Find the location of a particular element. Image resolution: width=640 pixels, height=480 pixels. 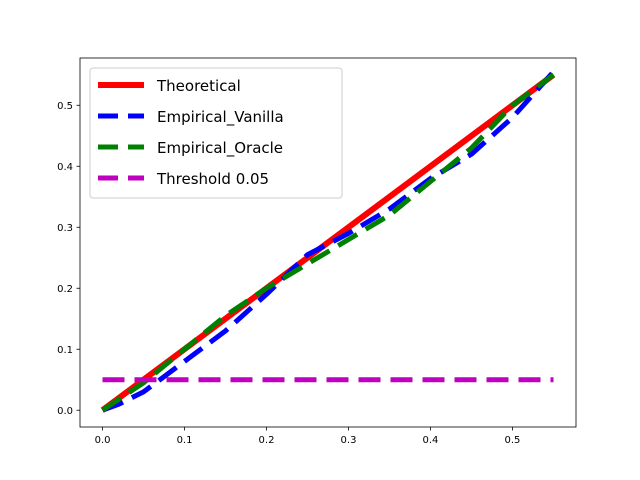

x-tick-label: 0.5 is located at coordinates (513, 440).